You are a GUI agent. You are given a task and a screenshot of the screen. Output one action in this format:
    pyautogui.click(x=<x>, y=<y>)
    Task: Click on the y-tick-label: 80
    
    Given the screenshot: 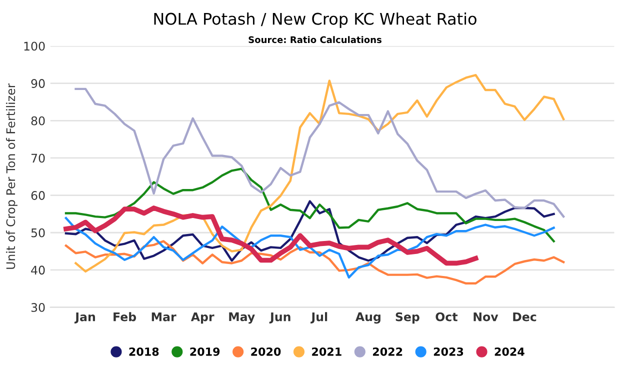 What is the action you would take?
    pyautogui.click(x=38, y=121)
    